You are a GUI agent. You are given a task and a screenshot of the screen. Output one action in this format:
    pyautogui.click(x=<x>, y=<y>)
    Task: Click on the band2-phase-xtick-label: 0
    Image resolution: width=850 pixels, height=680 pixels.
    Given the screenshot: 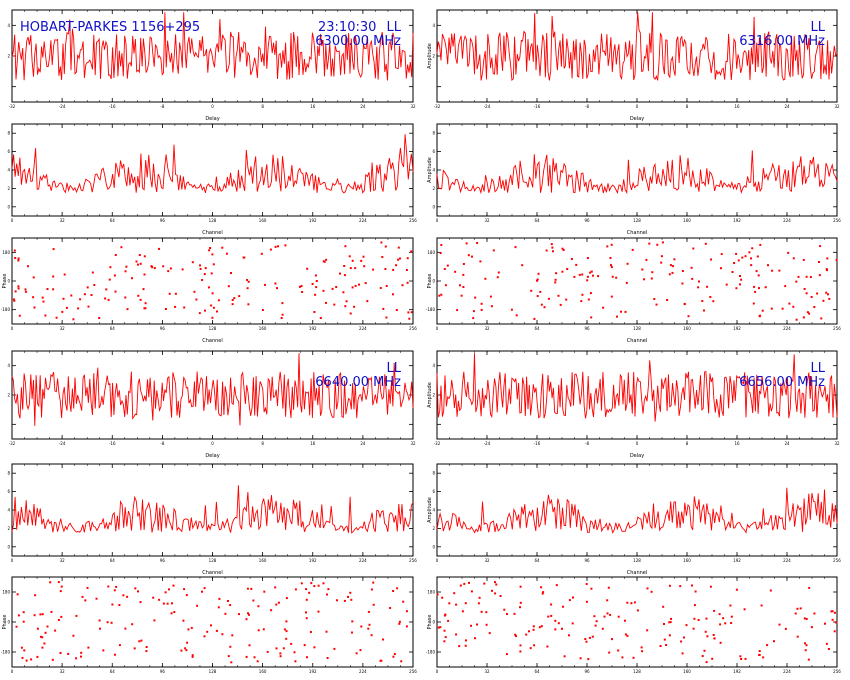 What is the action you would take?
    pyautogui.click(x=437, y=328)
    